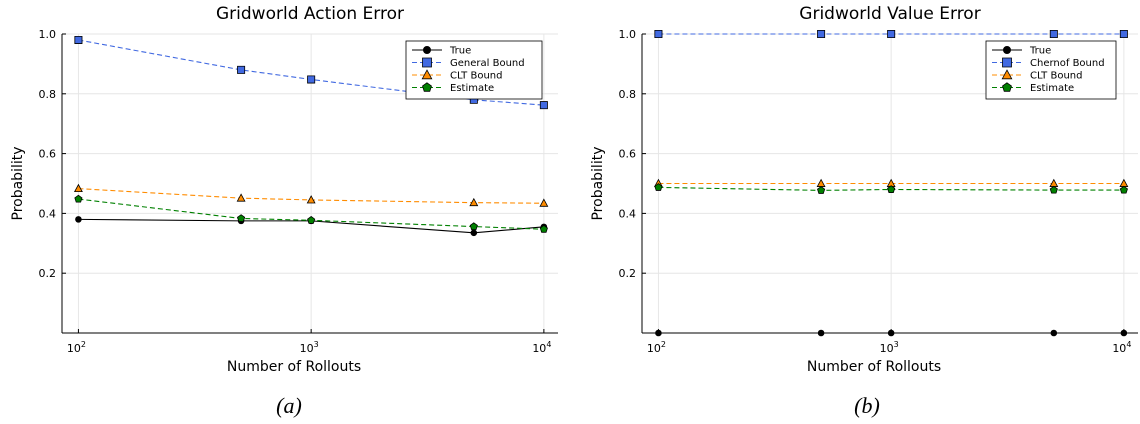 This screenshot has height=424, width=1140. What do you see at coordinates (289, 405) in the screenshot?
I see `figure-caption: (a)` at bounding box center [289, 405].